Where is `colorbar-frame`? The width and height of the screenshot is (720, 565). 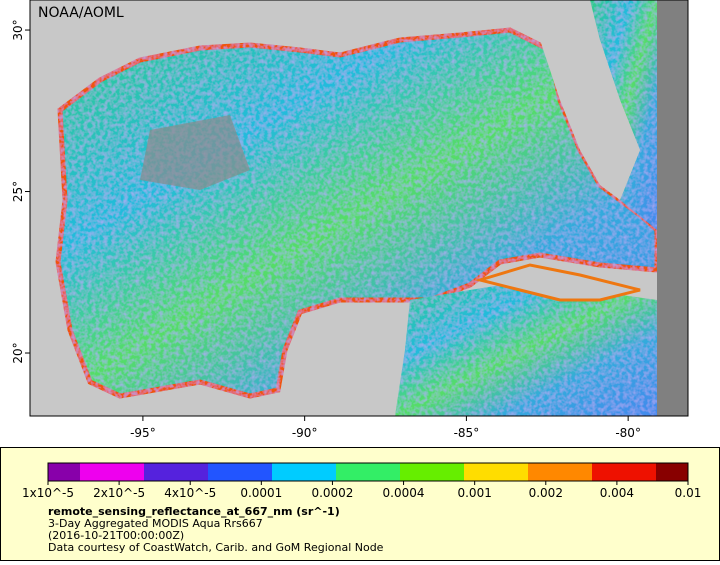
colorbar-frame is located at coordinates (368, 472).